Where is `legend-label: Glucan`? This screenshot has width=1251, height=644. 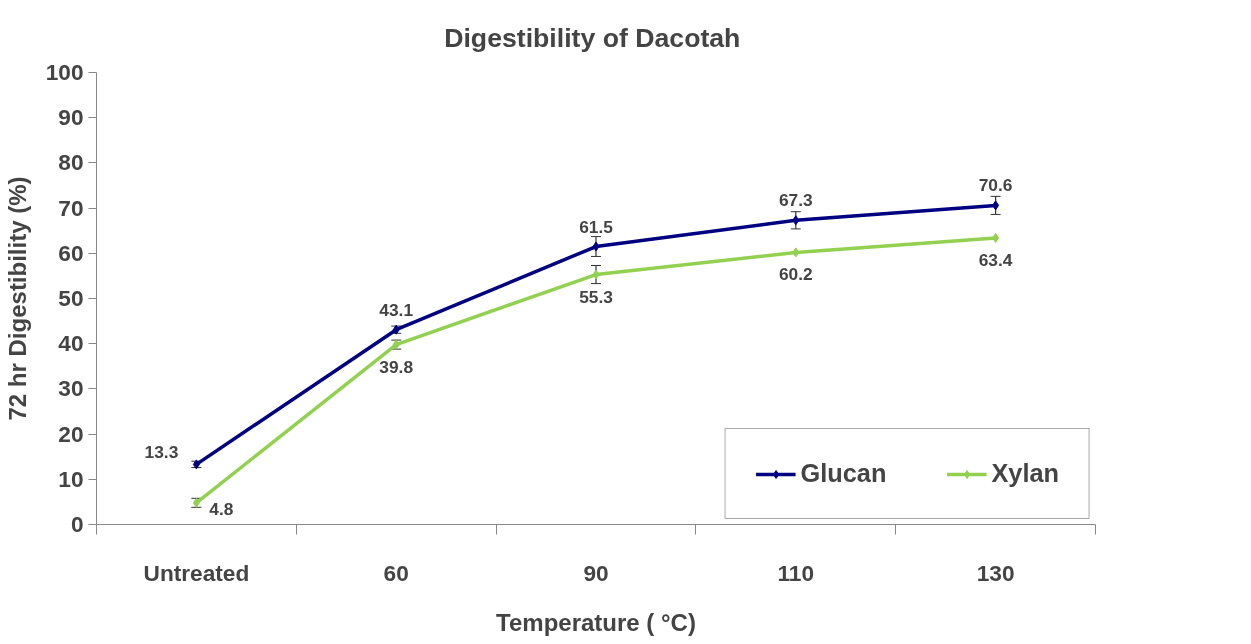
legend-label: Glucan is located at coordinates (843, 473).